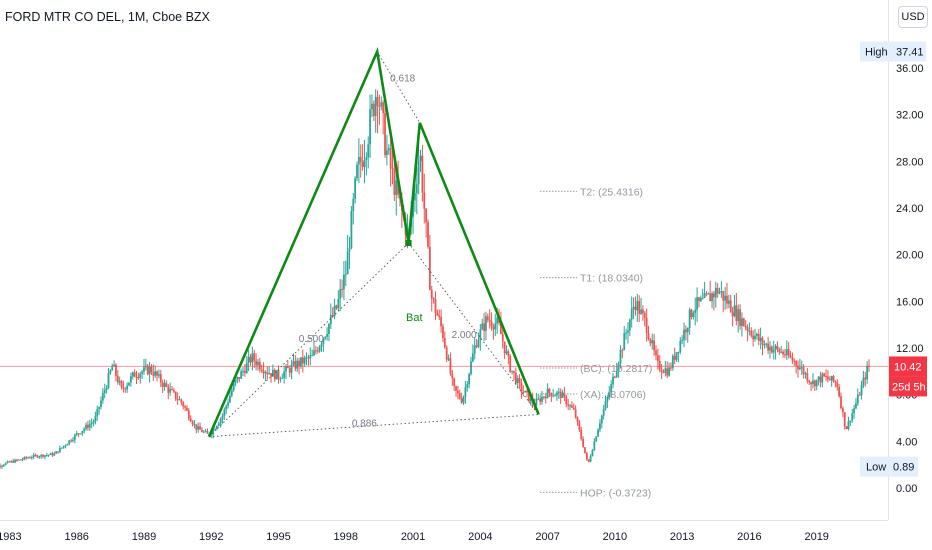 The height and width of the screenshot is (550, 932). What do you see at coordinates (402, 79) in the screenshot?
I see `pattern-ratio-label: 0.618` at bounding box center [402, 79].